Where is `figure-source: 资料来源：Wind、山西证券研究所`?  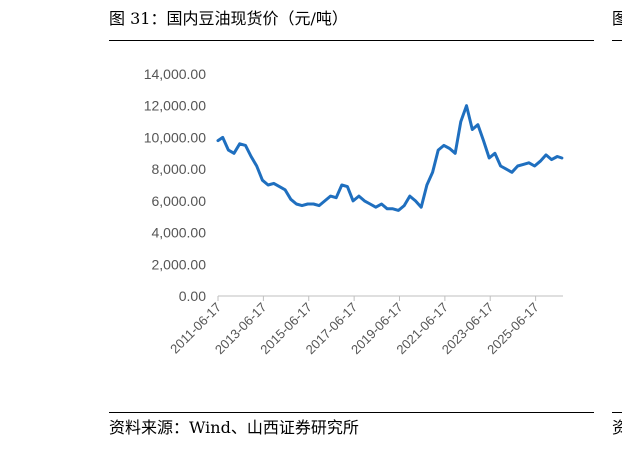
figure-source: 资料来源：Wind、山西证券研究所 is located at coordinates (234, 427).